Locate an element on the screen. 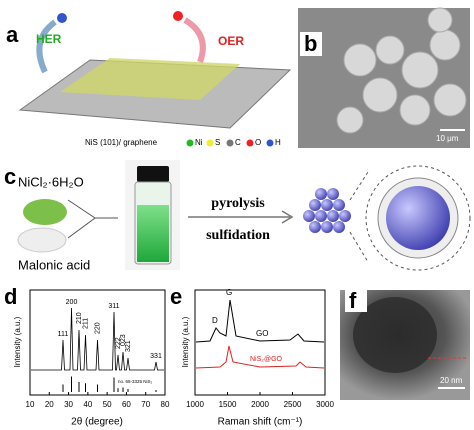  x-tick-label: 30 is located at coordinates (68, 404).